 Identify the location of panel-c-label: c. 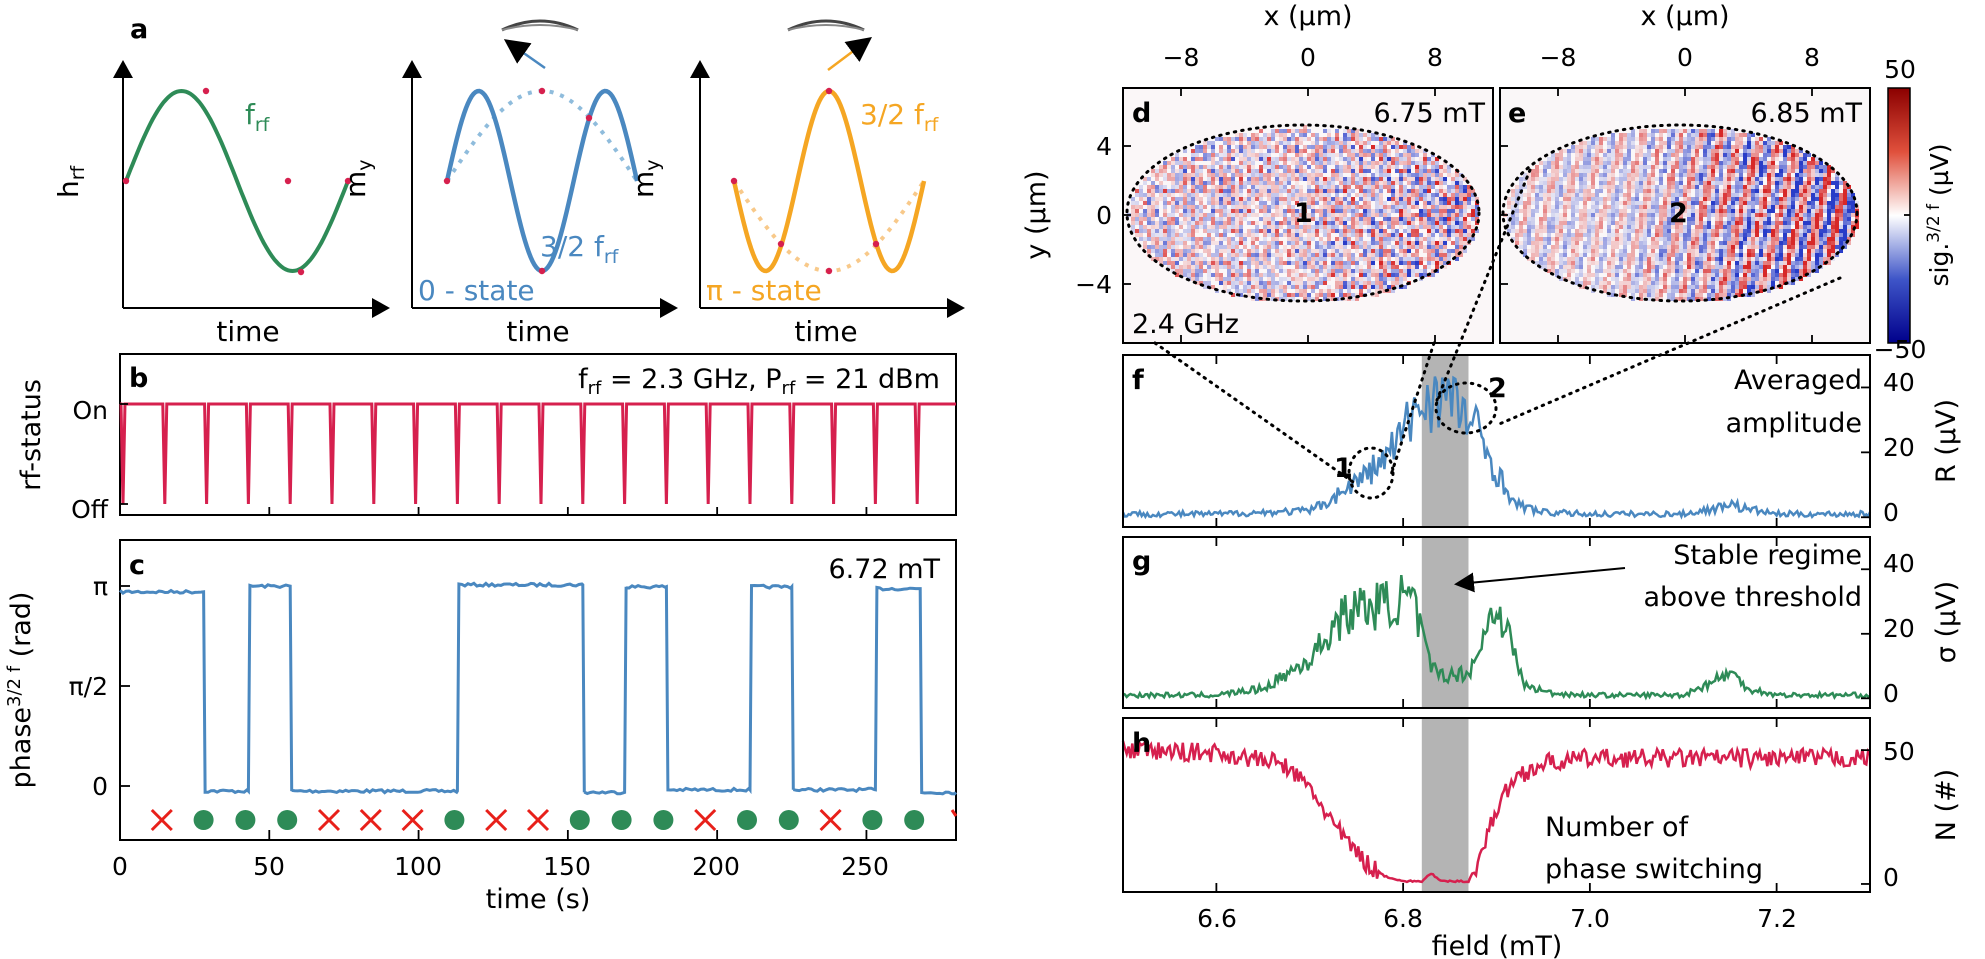
(137, 565).